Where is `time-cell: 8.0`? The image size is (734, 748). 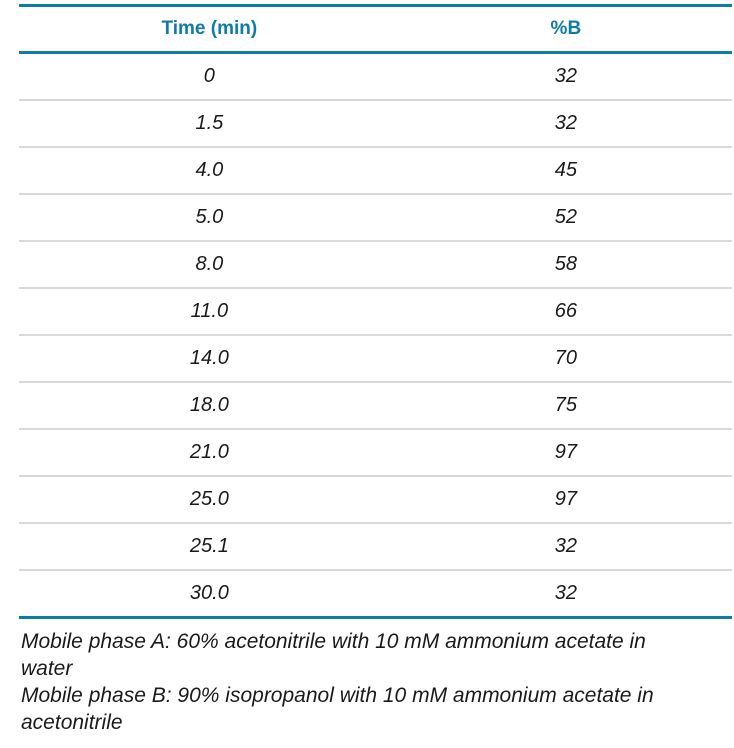 time-cell: 8.0 is located at coordinates (209, 265).